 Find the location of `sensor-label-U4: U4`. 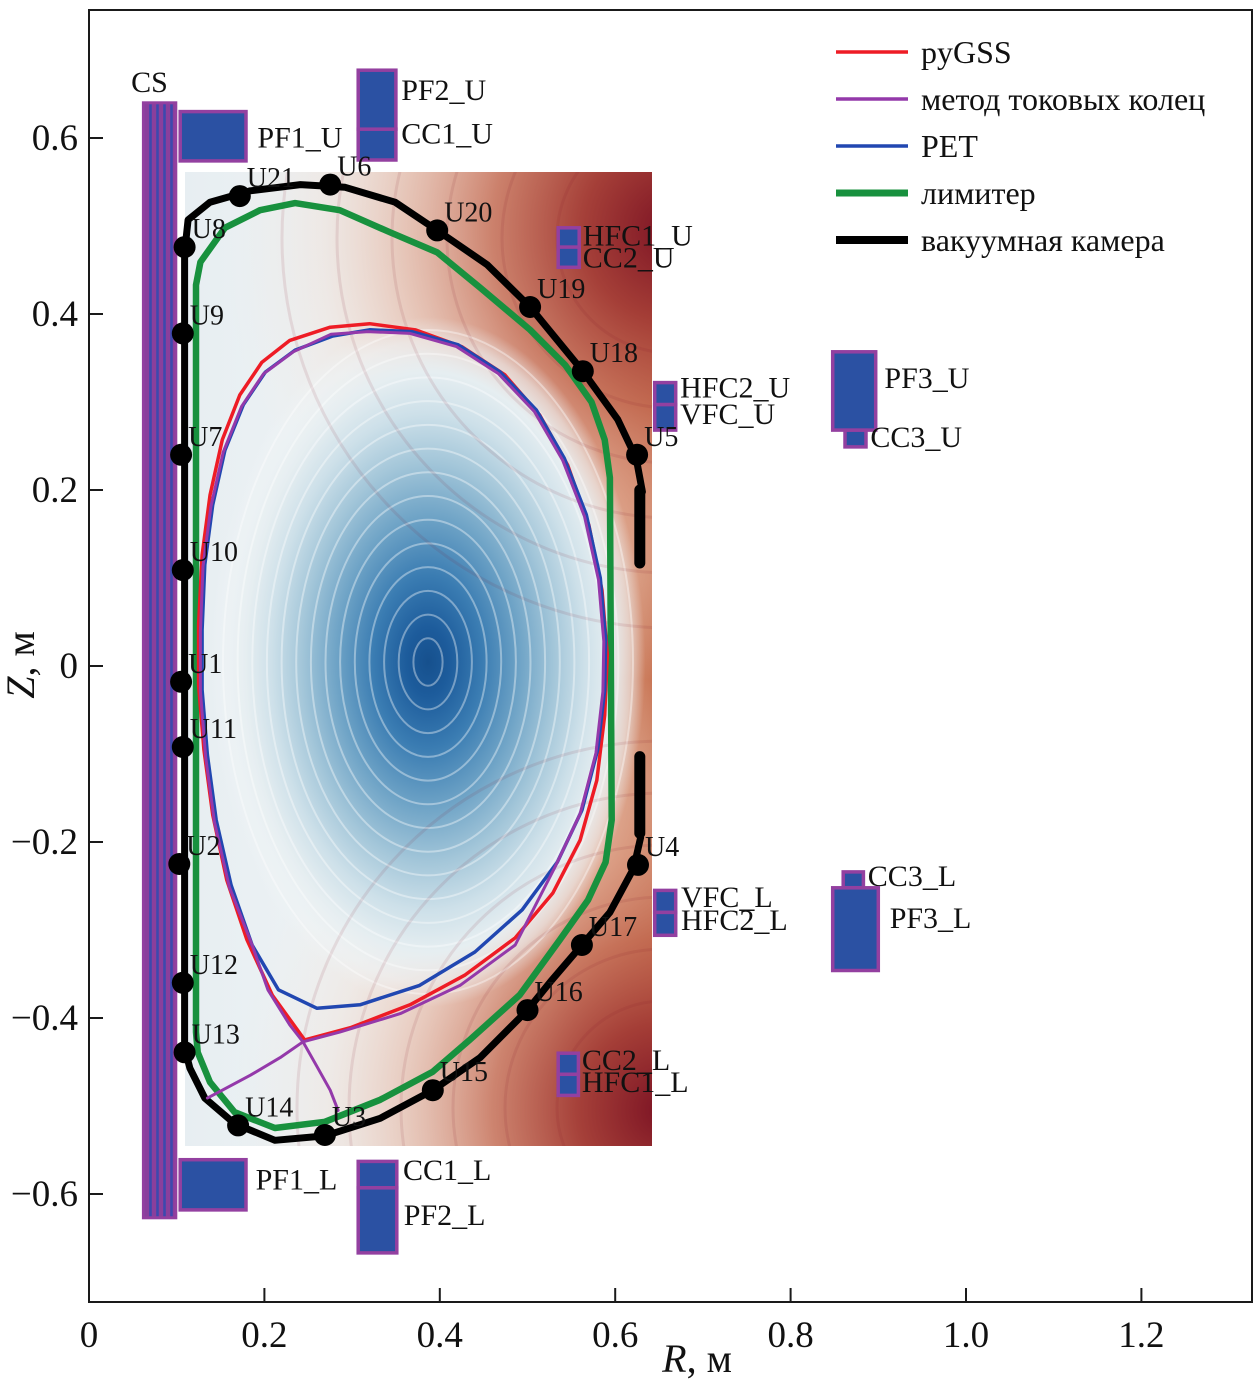

sensor-label-U4: U4 is located at coordinates (662, 847).